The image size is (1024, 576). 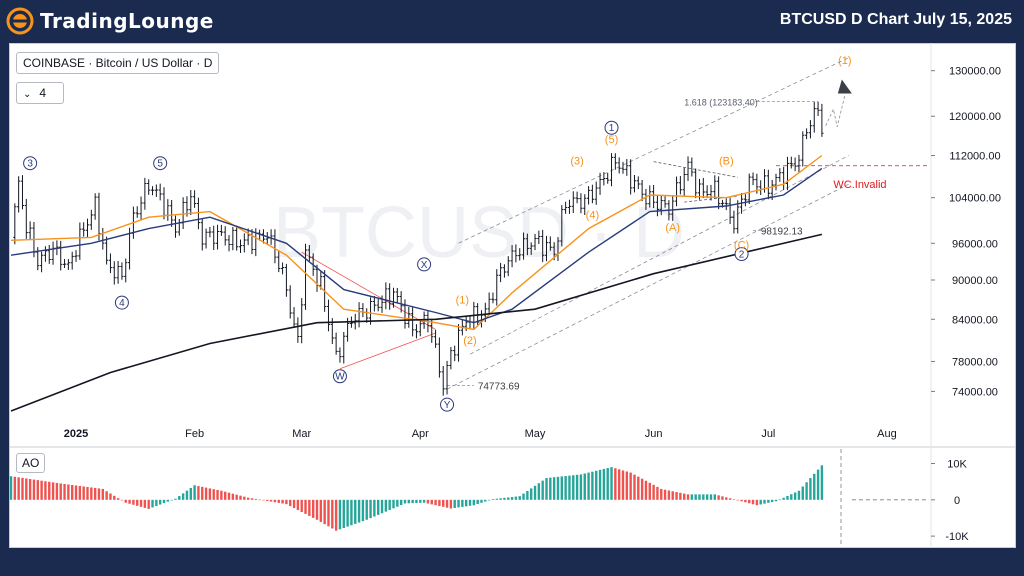 I want to click on wedge-lower-line, so click(x=387, y=351).